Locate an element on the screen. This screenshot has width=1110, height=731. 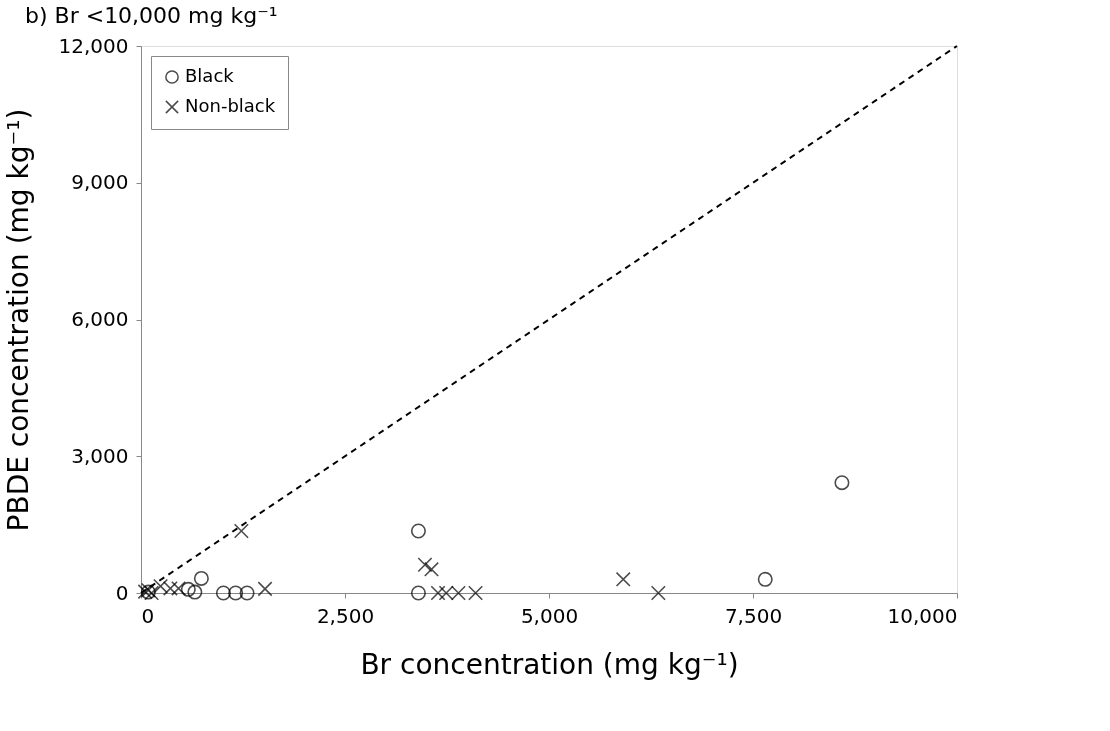
y-tick-label: 6,000 is located at coordinates (100, 319).